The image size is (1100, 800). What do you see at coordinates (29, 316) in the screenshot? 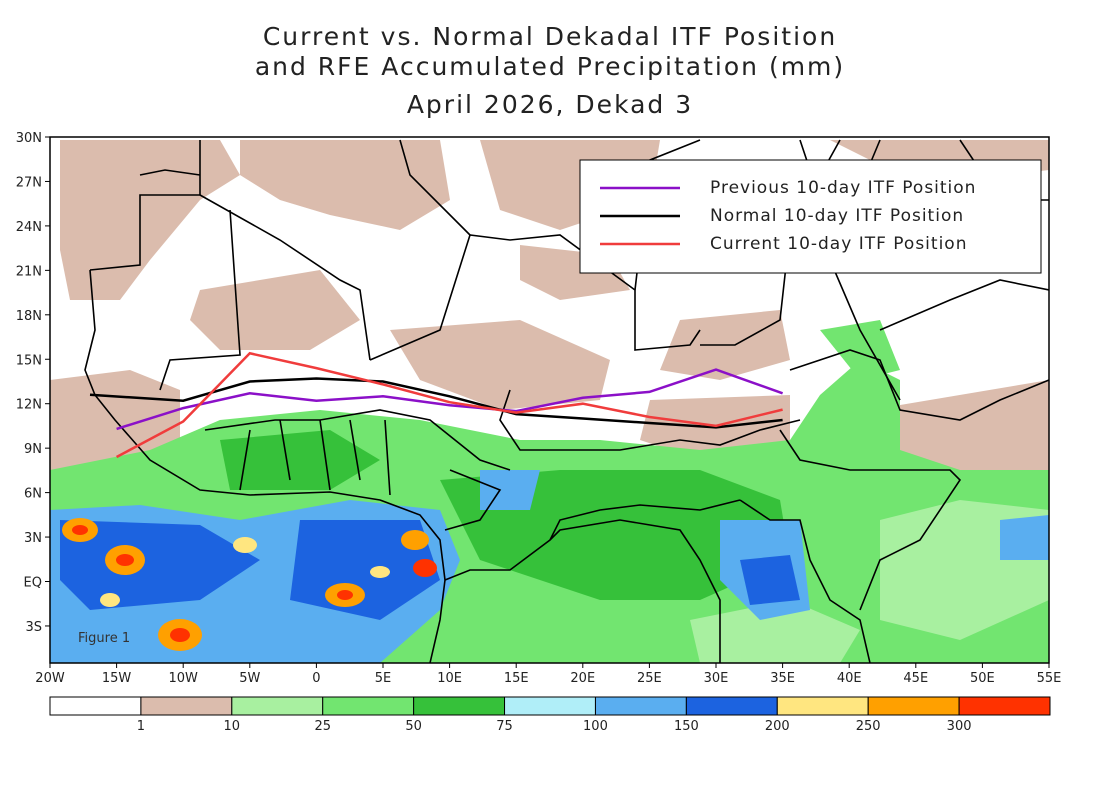
I see `lat-tick-label: 18N` at bounding box center [29, 316].